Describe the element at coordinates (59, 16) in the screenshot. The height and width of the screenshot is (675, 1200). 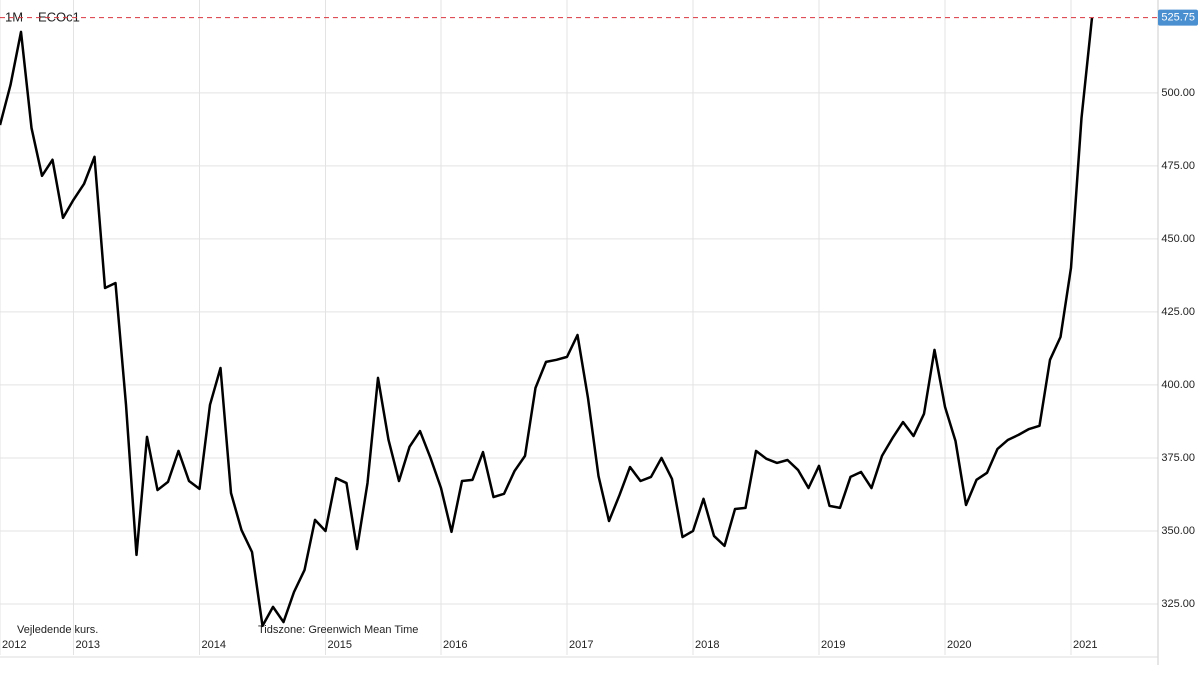
I see `series-name: ECOc1` at that location.